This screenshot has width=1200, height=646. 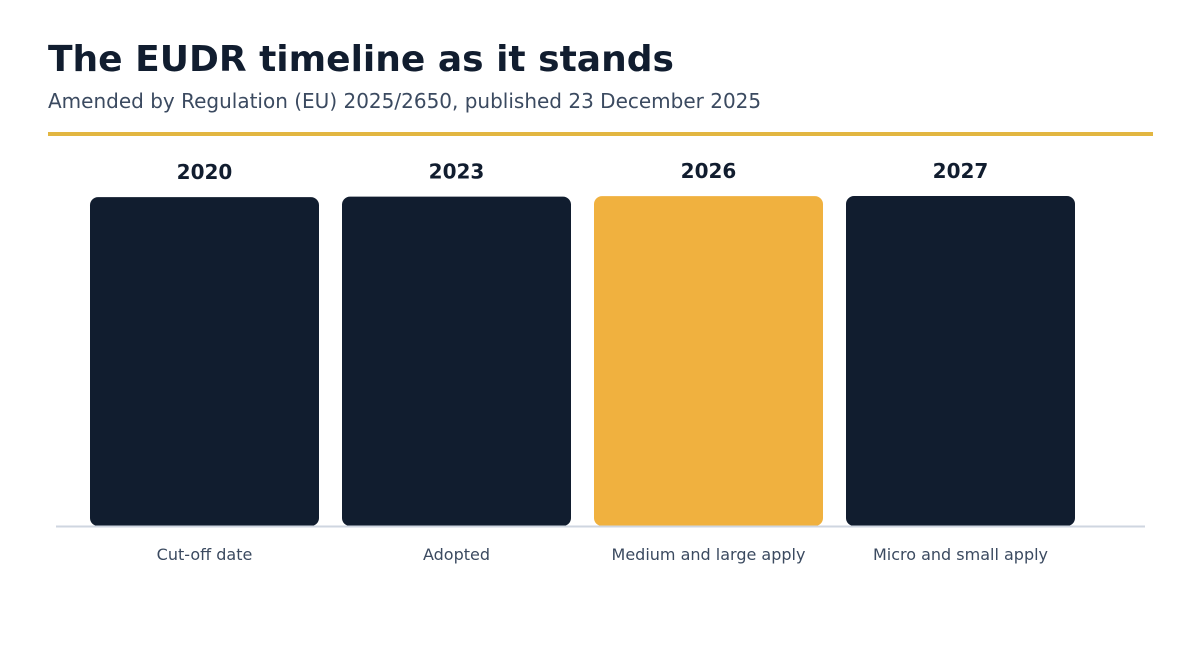 I want to click on bar-value-label-0: 2020, so click(x=205, y=172).